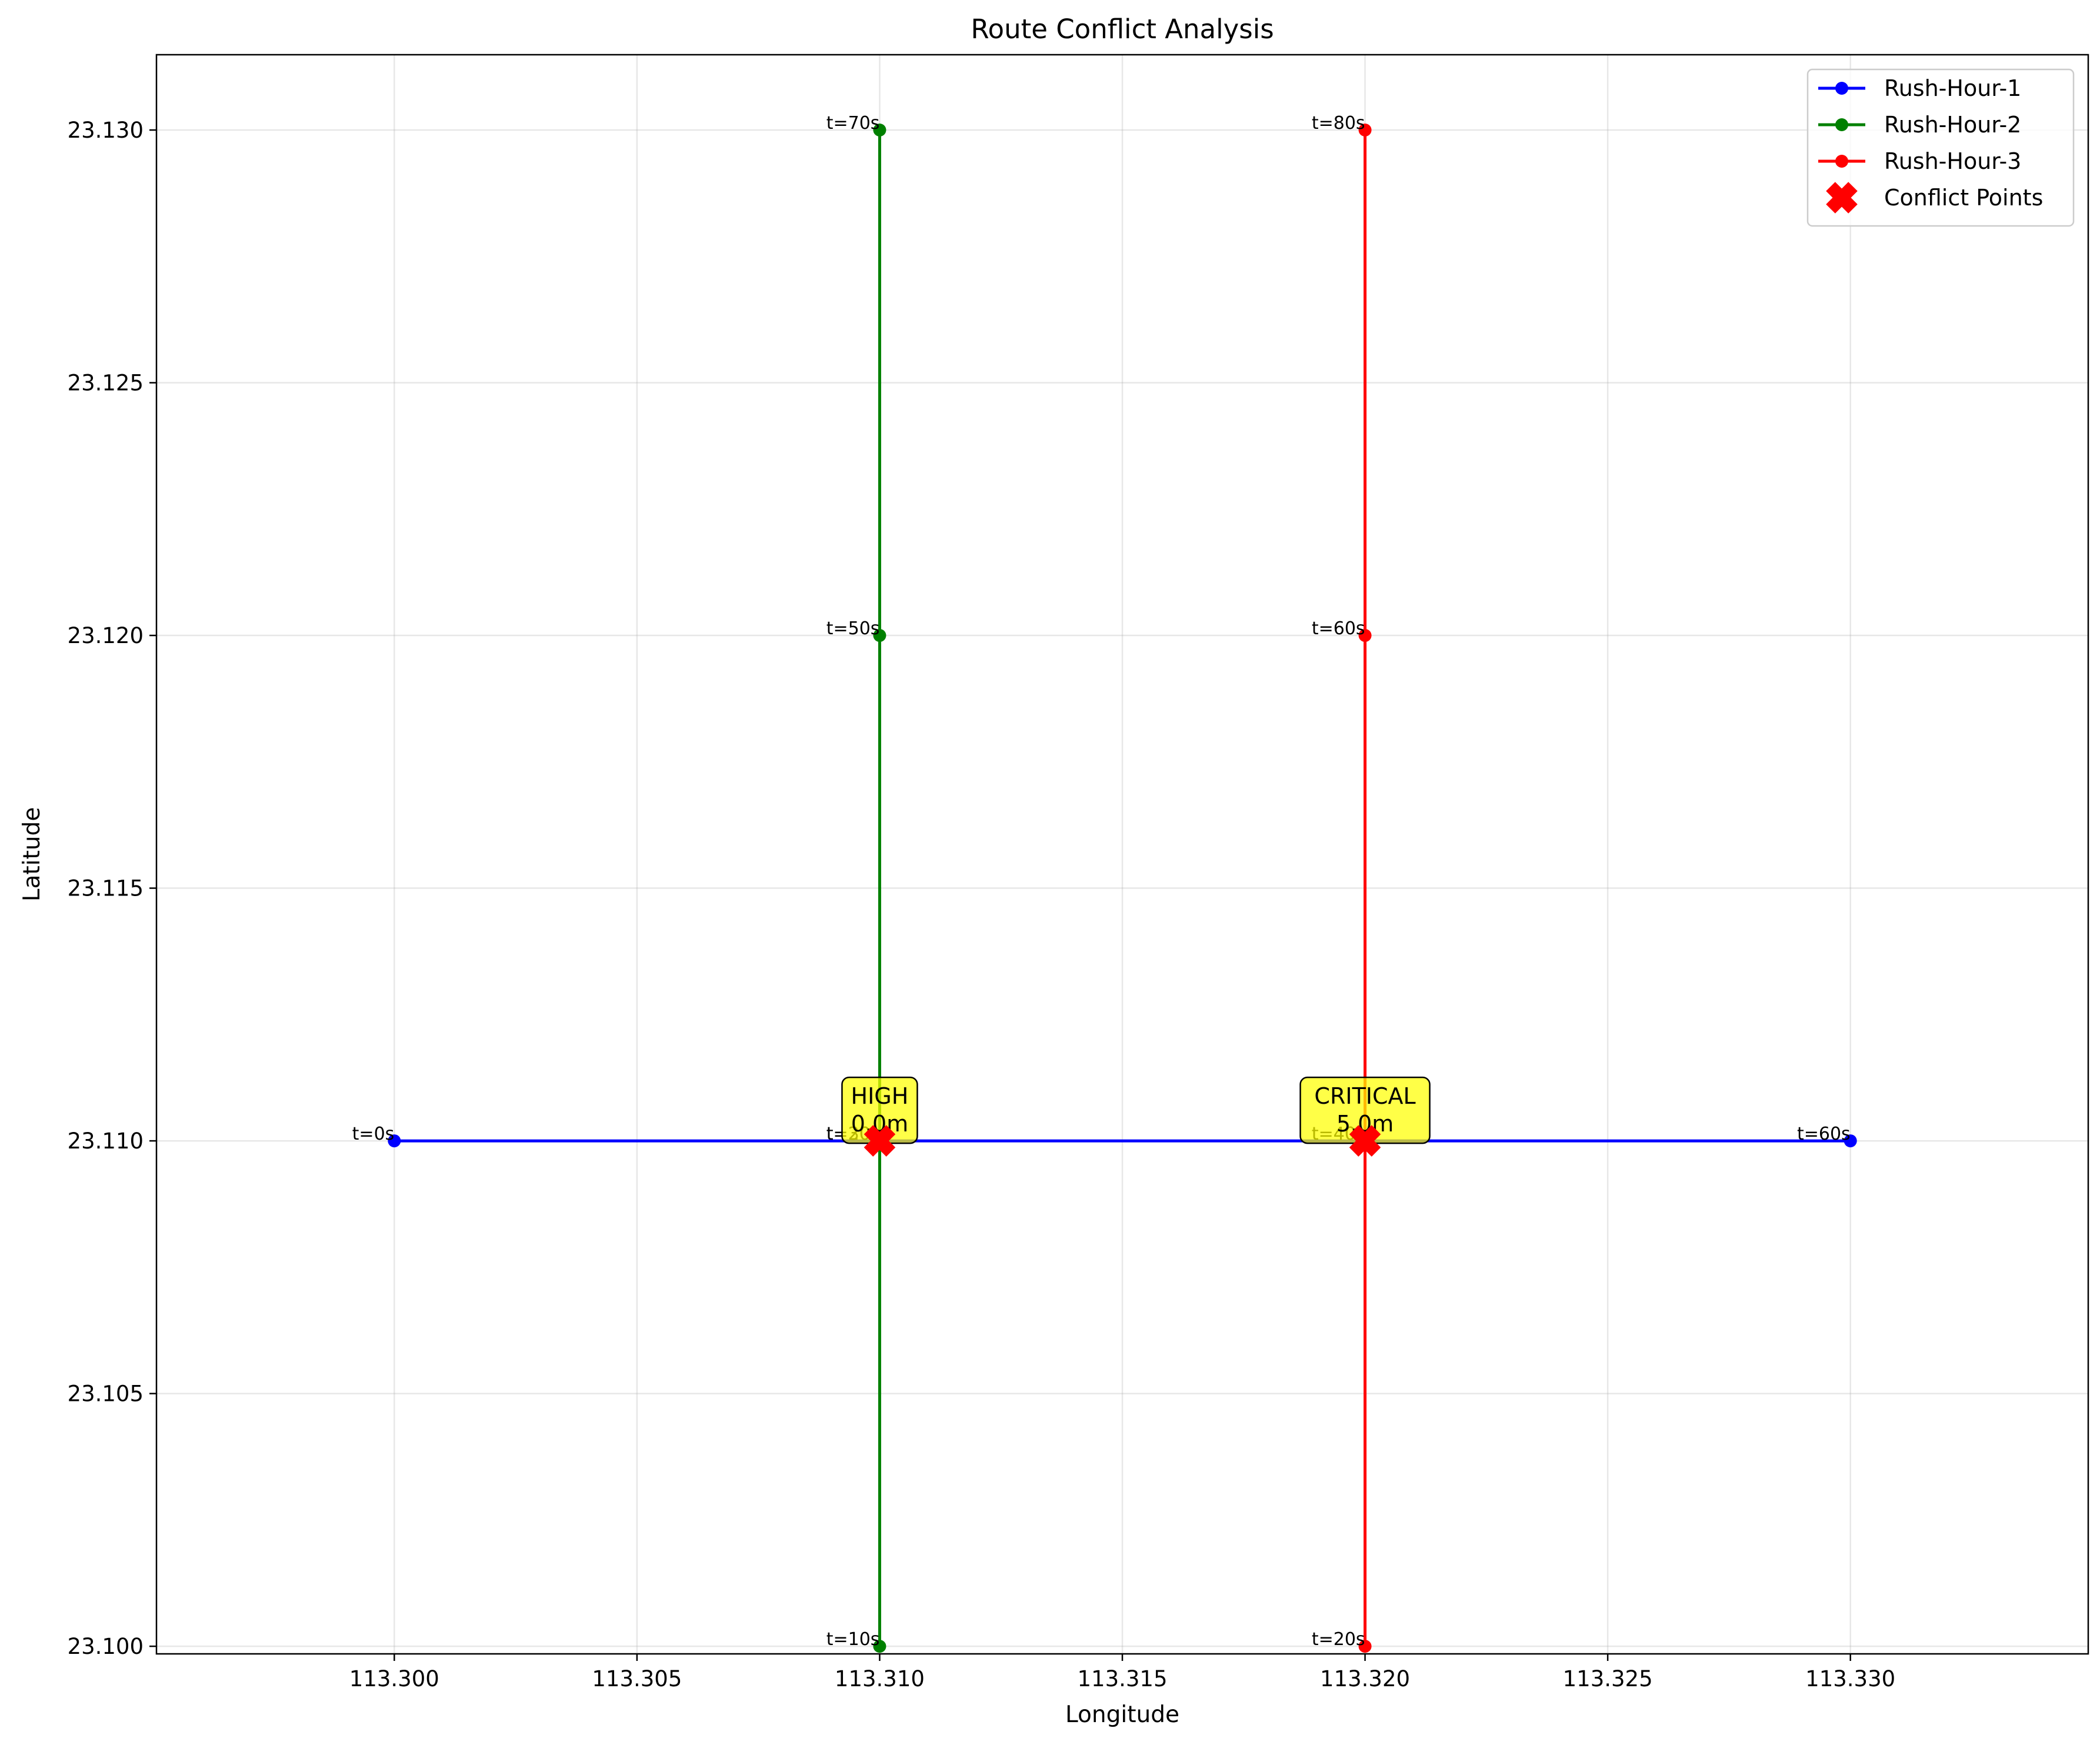 This screenshot has height=1748, width=2100. I want to click on time-label: t=70s, so click(853, 123).